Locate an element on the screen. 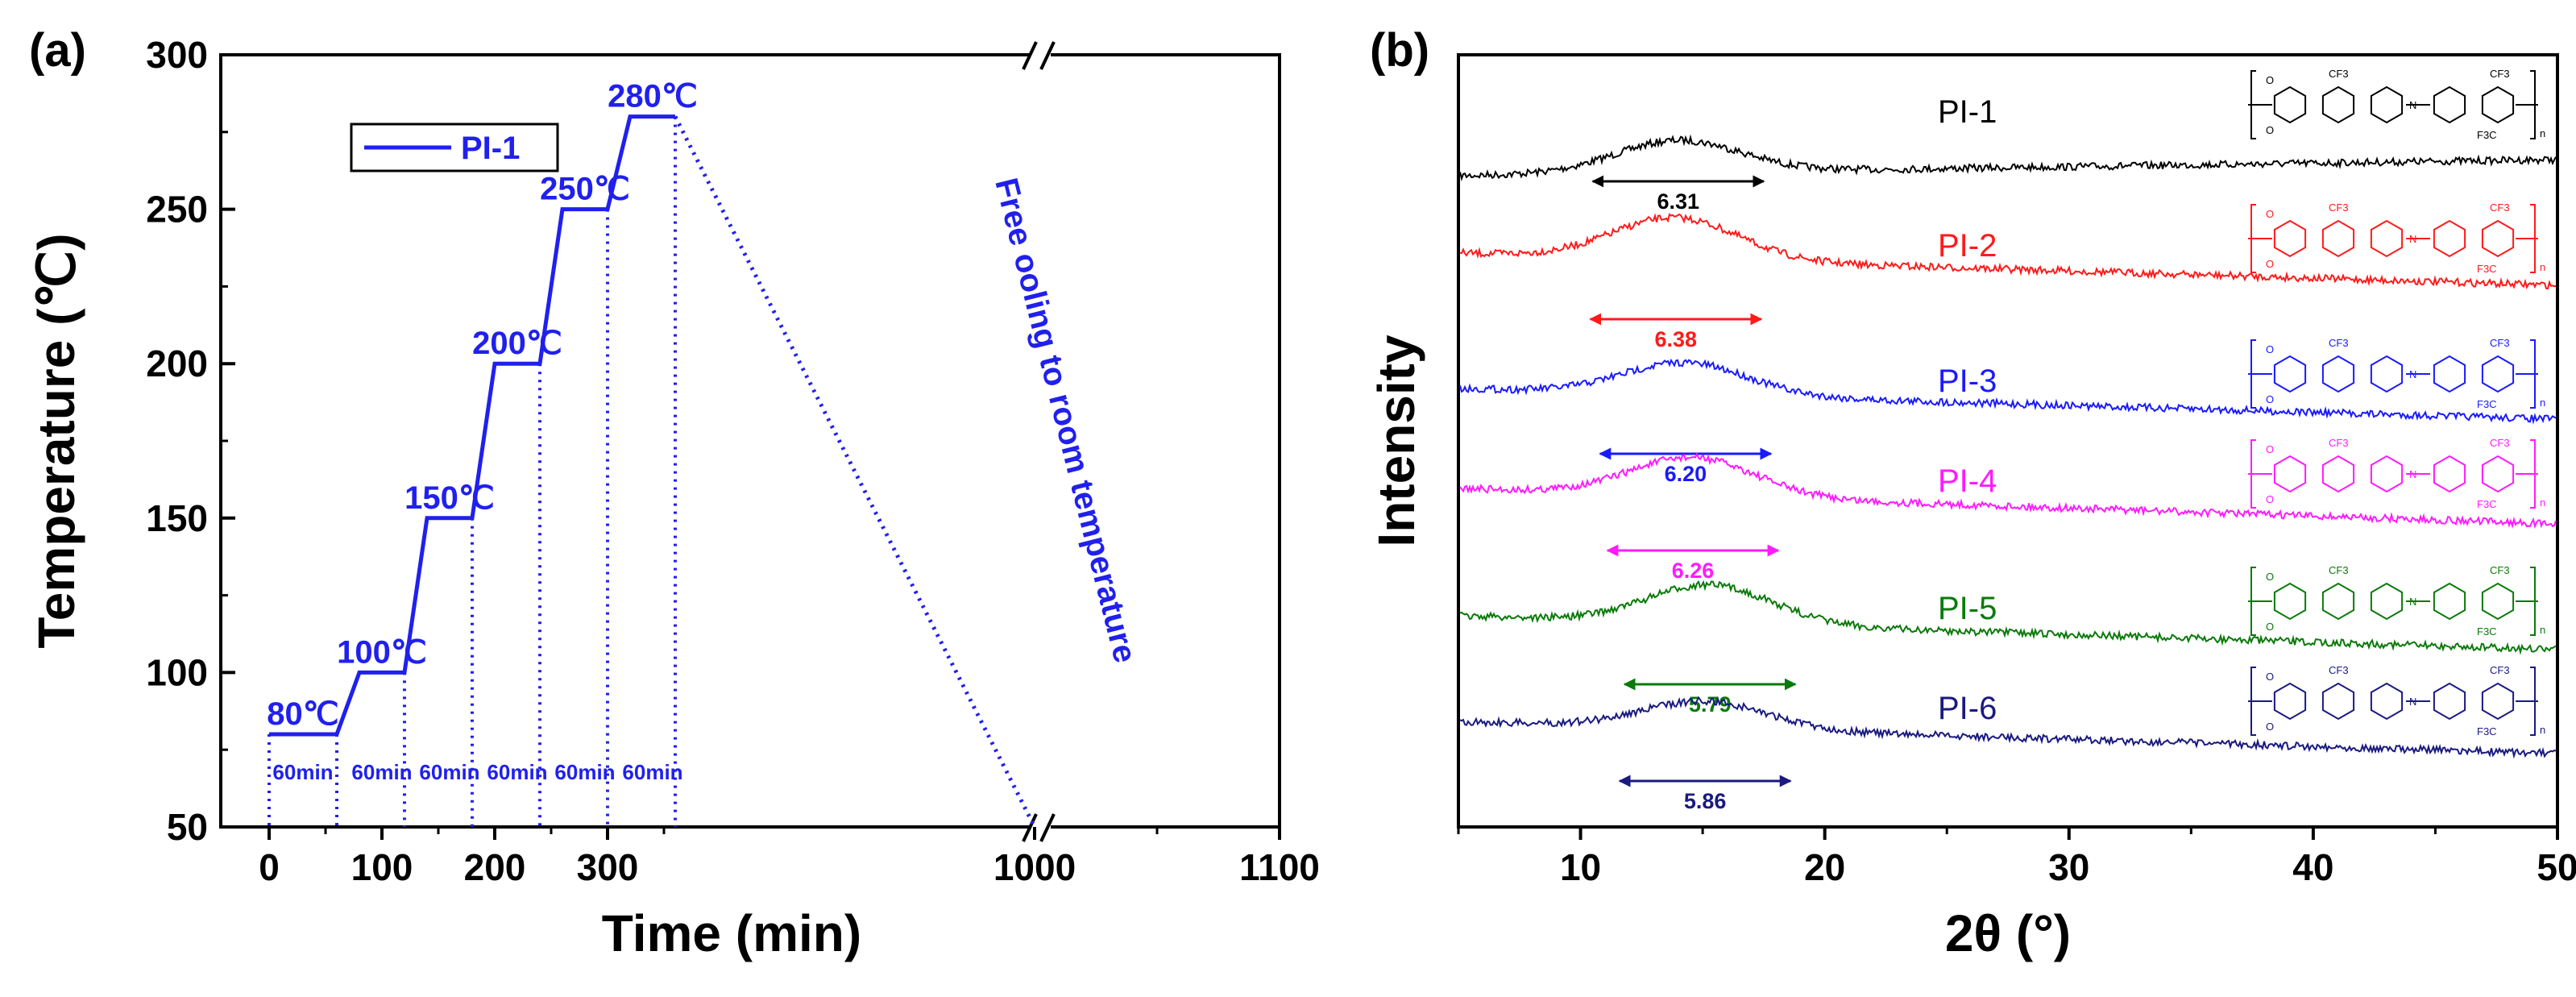 The image size is (2576, 997). y-tick-label-a: 250 is located at coordinates (177, 210).